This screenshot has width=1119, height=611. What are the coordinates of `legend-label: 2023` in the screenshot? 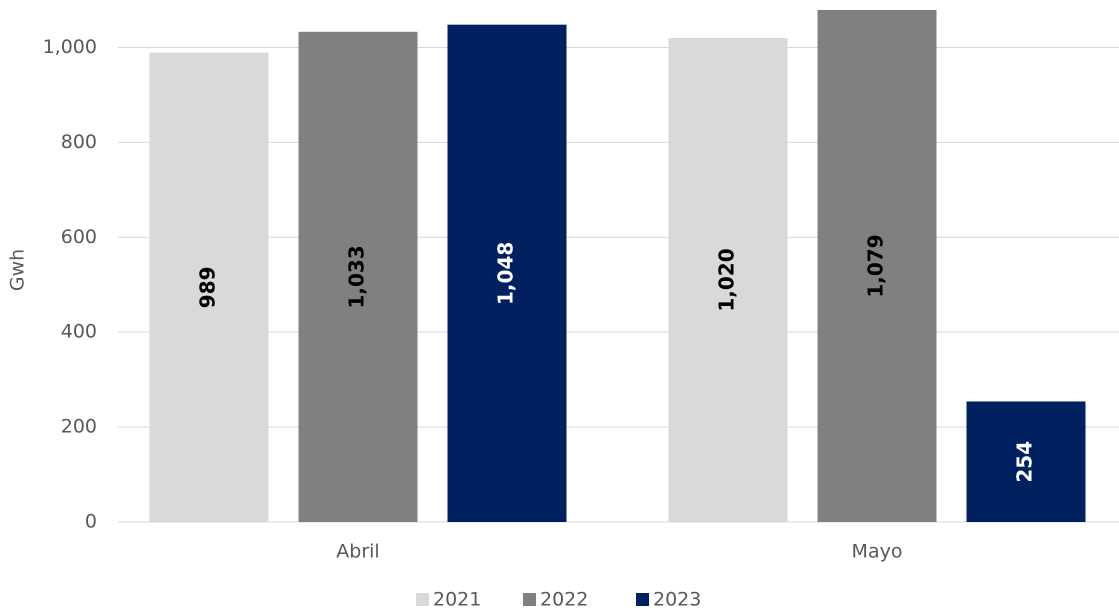 It's located at (677, 600).